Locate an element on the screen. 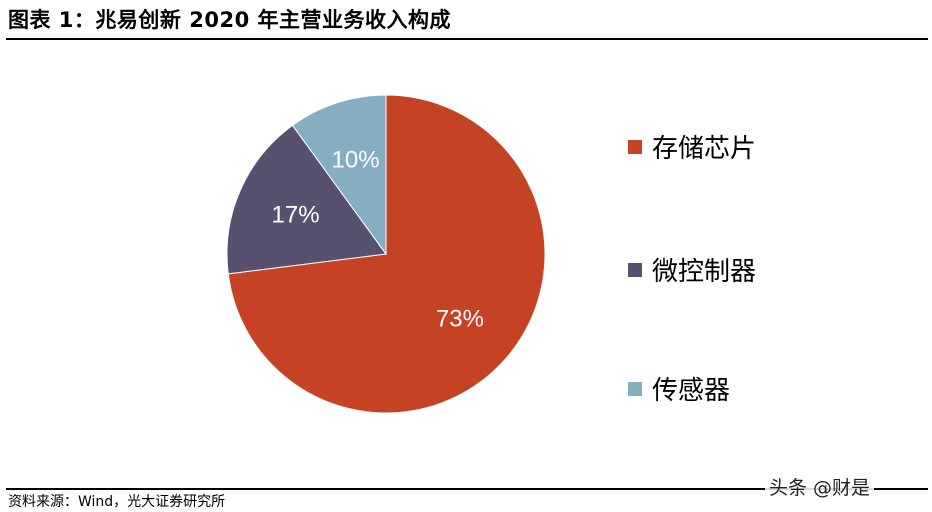  legend-item-mcu: 微控制器 is located at coordinates (692, 269).